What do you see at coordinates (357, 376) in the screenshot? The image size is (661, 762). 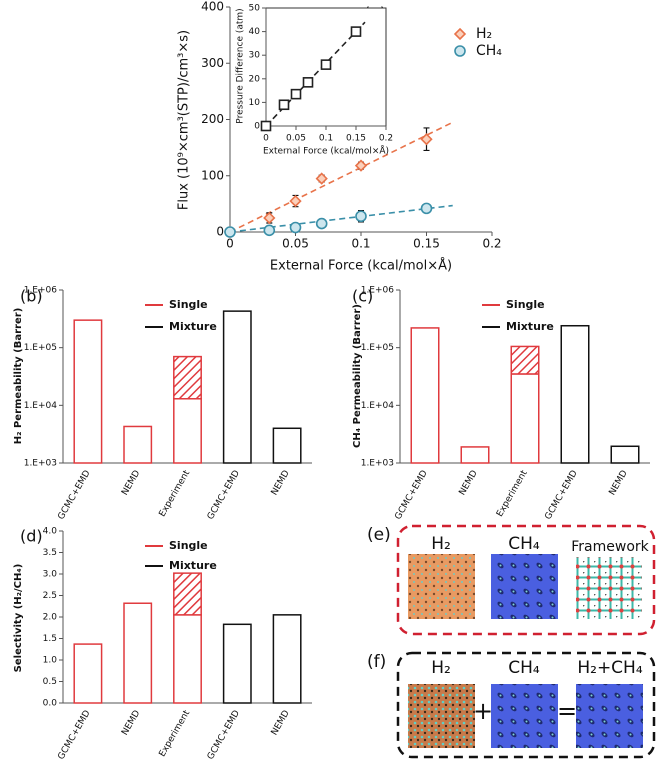 I see `y-axis-label: CH₄ Permeability (Barrer)` at bounding box center [357, 376].